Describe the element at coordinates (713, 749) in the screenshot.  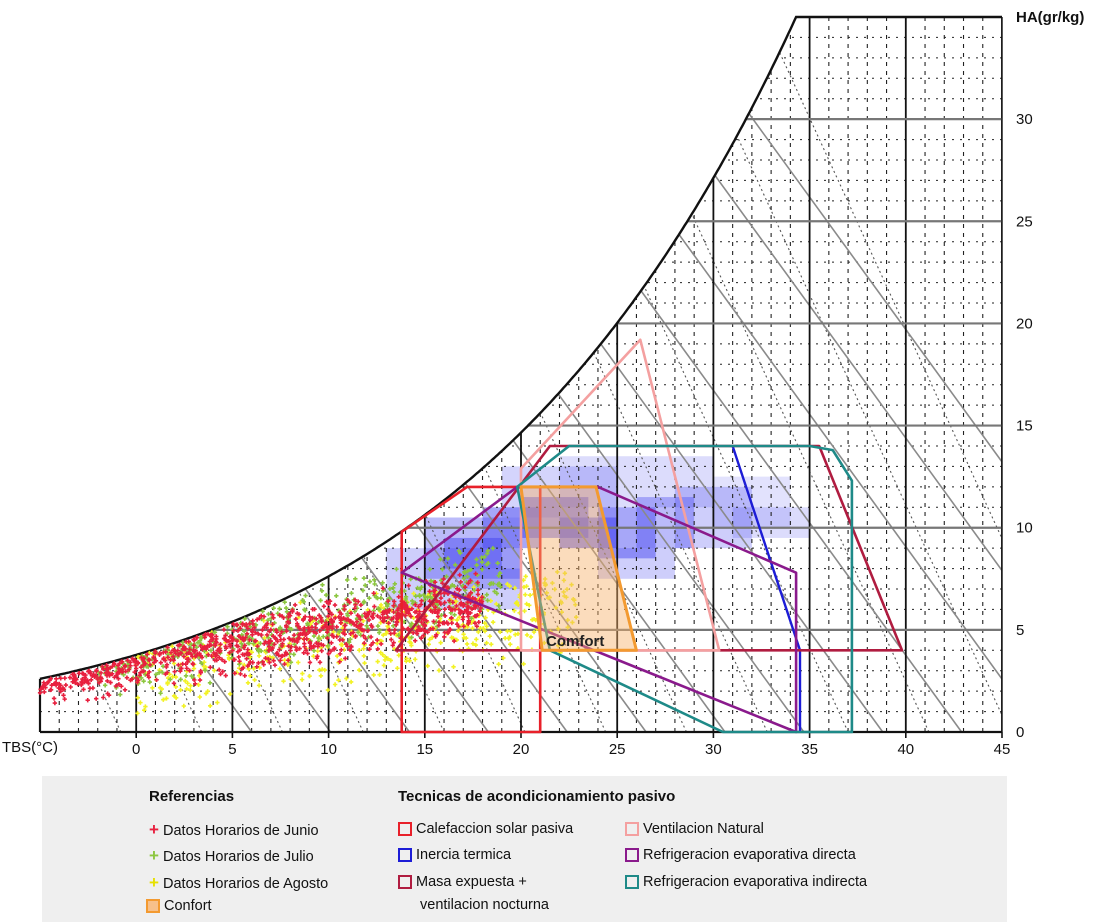
I see `x-tick-label: 30` at that location.